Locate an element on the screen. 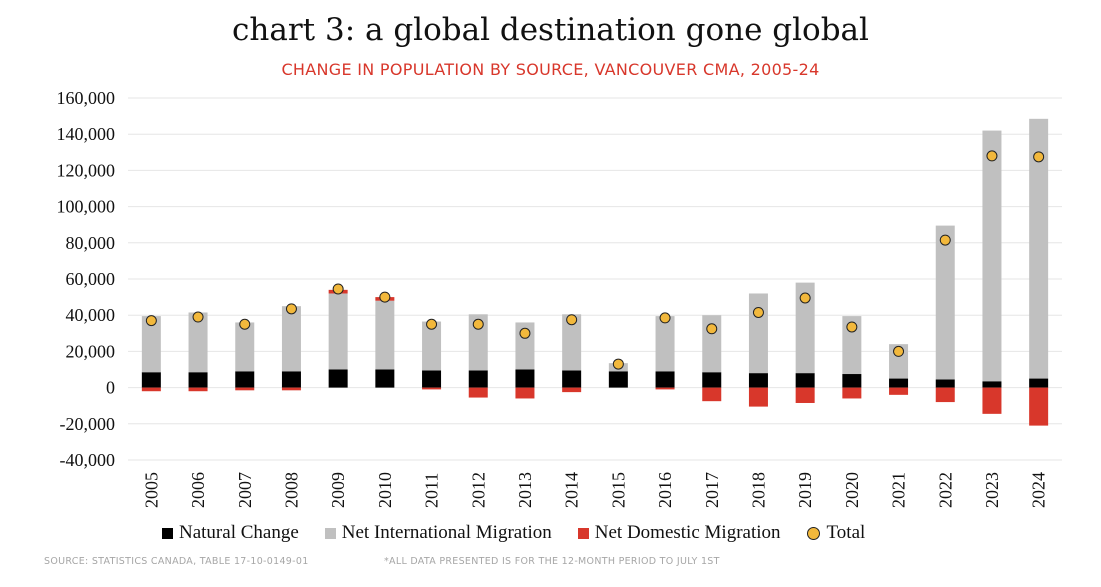 The image size is (1101, 587). legend-label-net-domestic-migration: Net Domestic Migration is located at coordinates (687, 532).